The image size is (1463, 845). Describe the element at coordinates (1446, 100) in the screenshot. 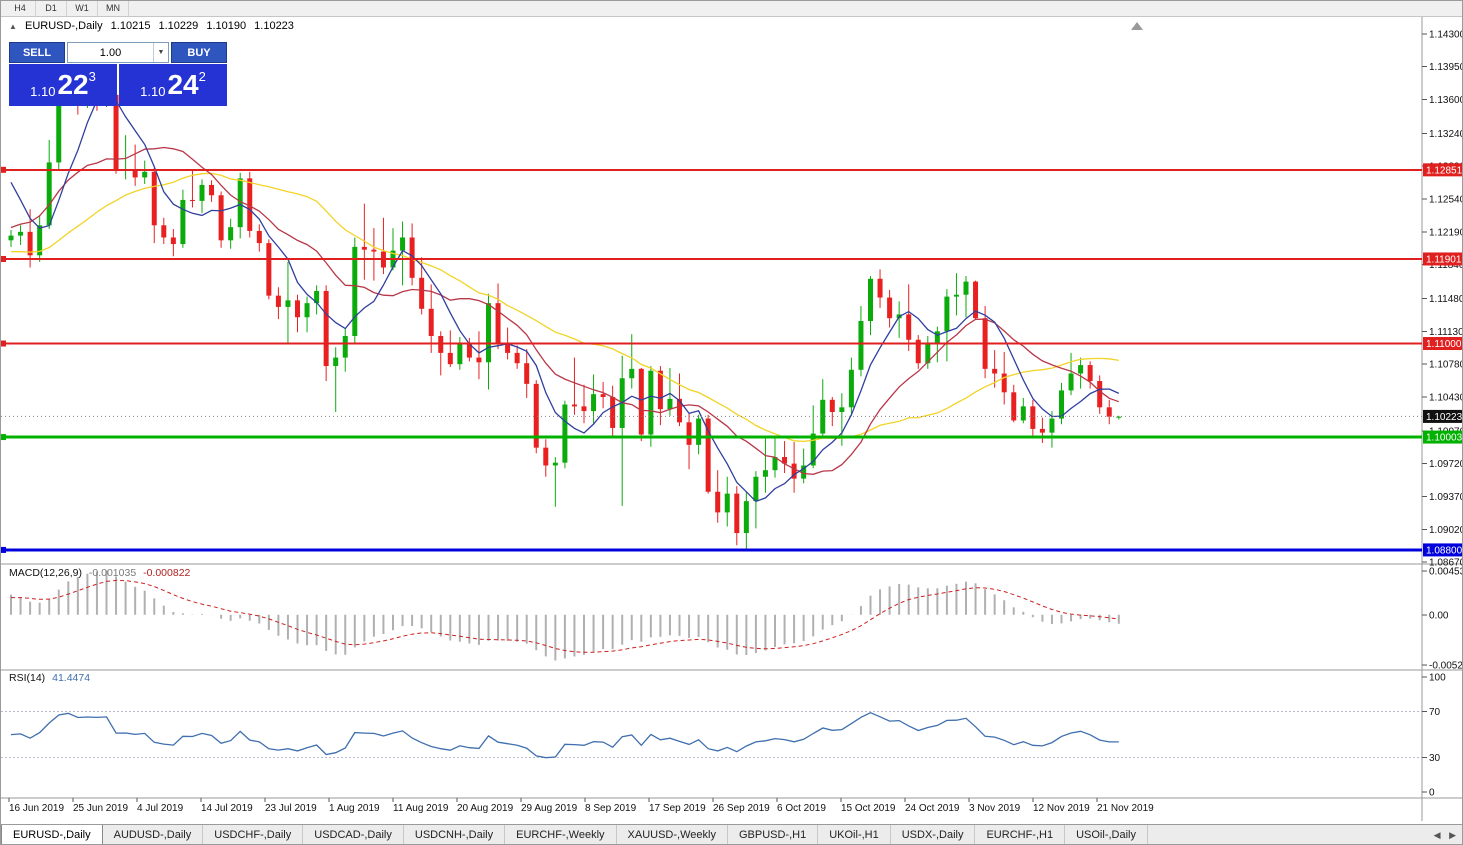

I see `svg-text: 1.13600` at that location.